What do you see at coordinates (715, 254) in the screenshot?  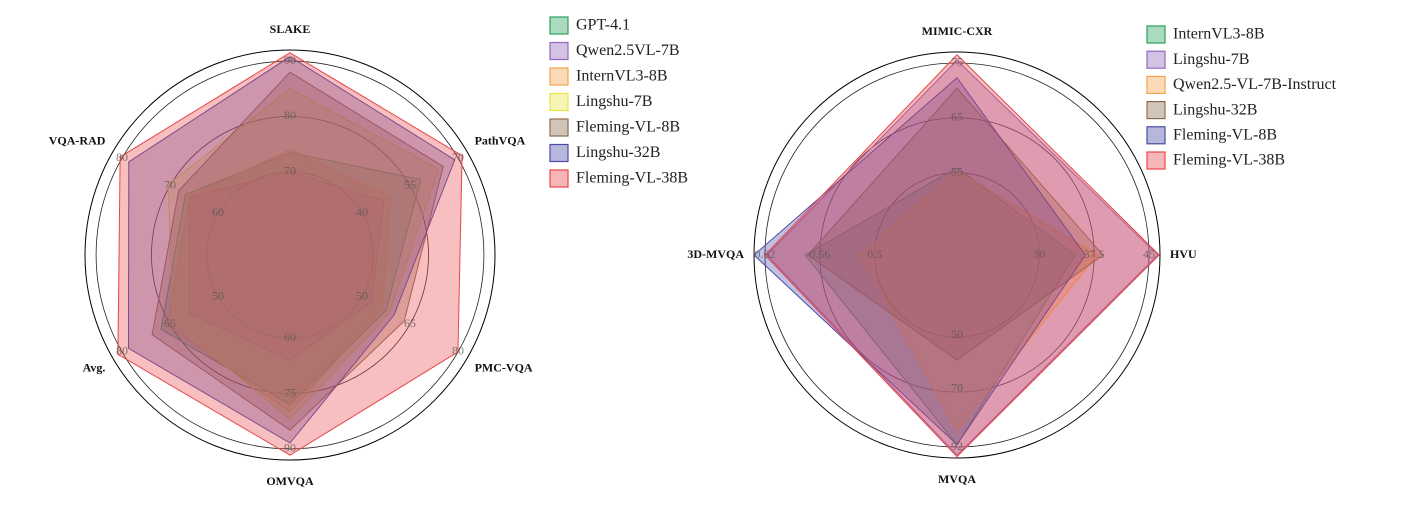 I see `axis-label: 3D-MVQA` at bounding box center [715, 254].